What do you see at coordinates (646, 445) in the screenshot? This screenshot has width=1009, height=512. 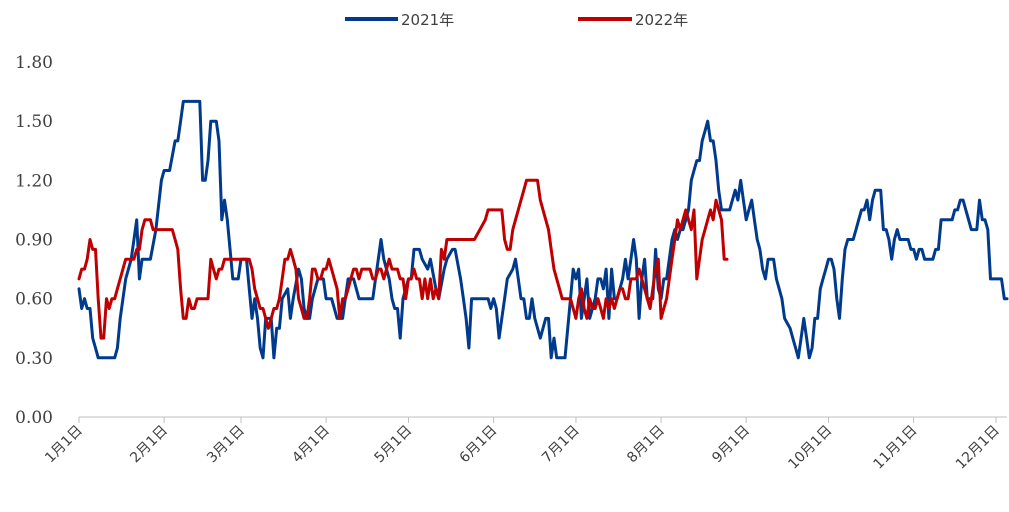 I see `x-tick-label: 8月1日` at bounding box center [646, 445].